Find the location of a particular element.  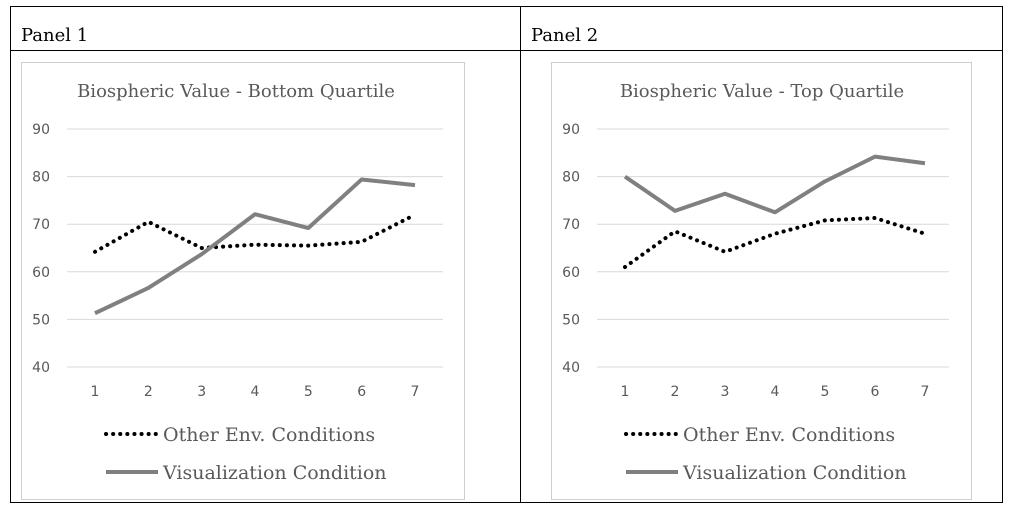

header-divider is located at coordinates (506, 50).